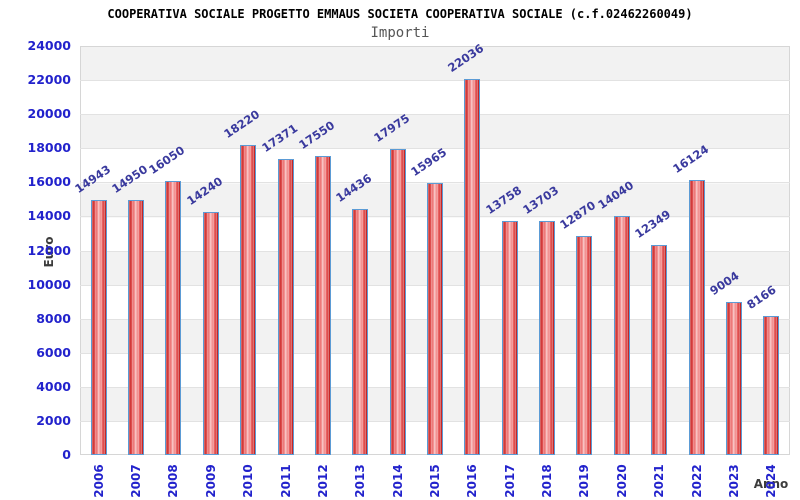  I want to click on bar-2022, so click(696, 317).